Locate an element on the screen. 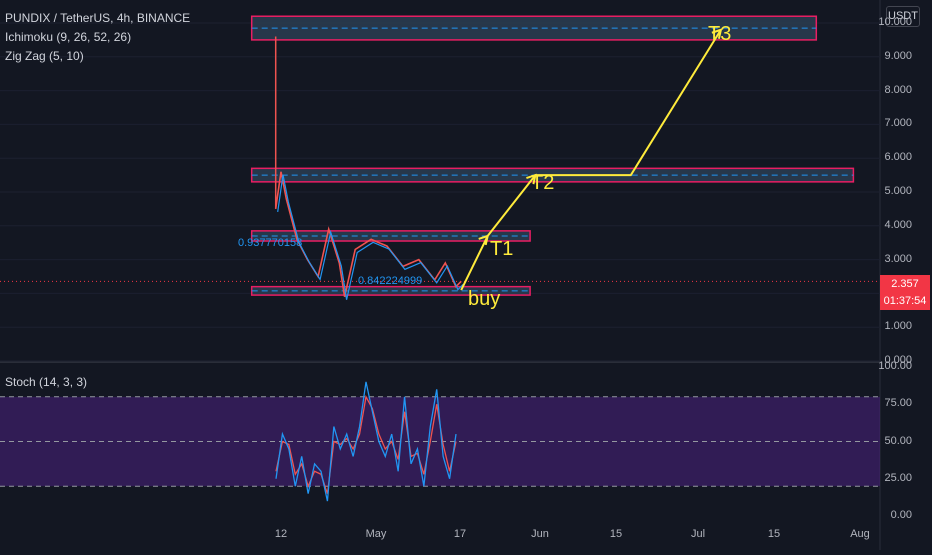 The width and height of the screenshot is (932, 555). time-tick: 17 is located at coordinates (460, 534).